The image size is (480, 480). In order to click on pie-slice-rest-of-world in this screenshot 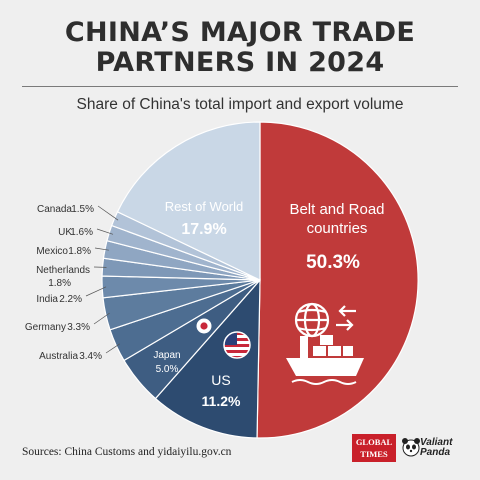, I will do `click(188, 201)`.